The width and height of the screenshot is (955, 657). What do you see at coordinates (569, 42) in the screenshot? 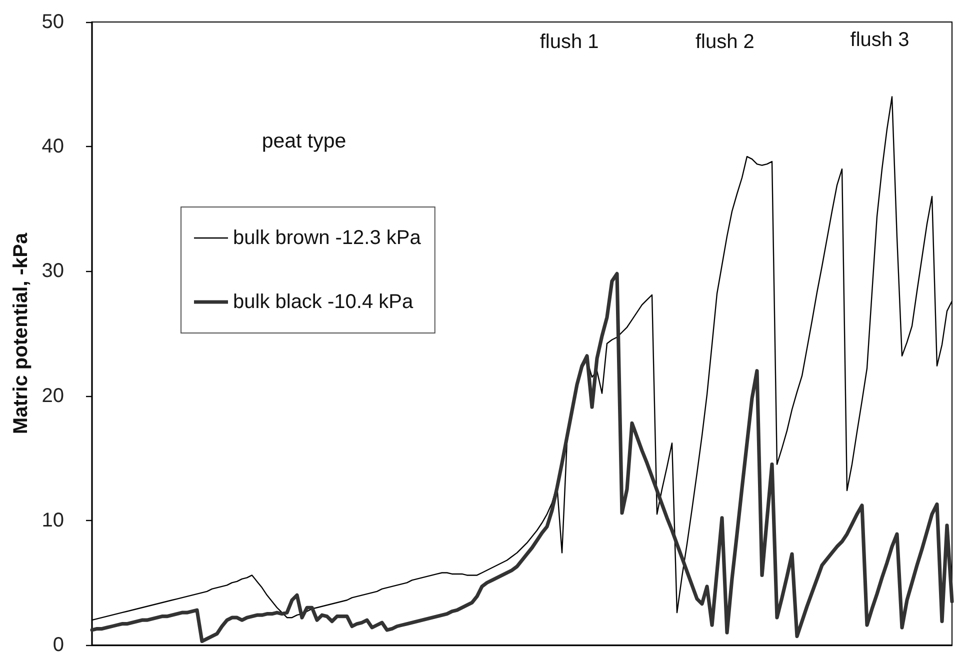
I see `annotation: flush 1` at bounding box center [569, 42].